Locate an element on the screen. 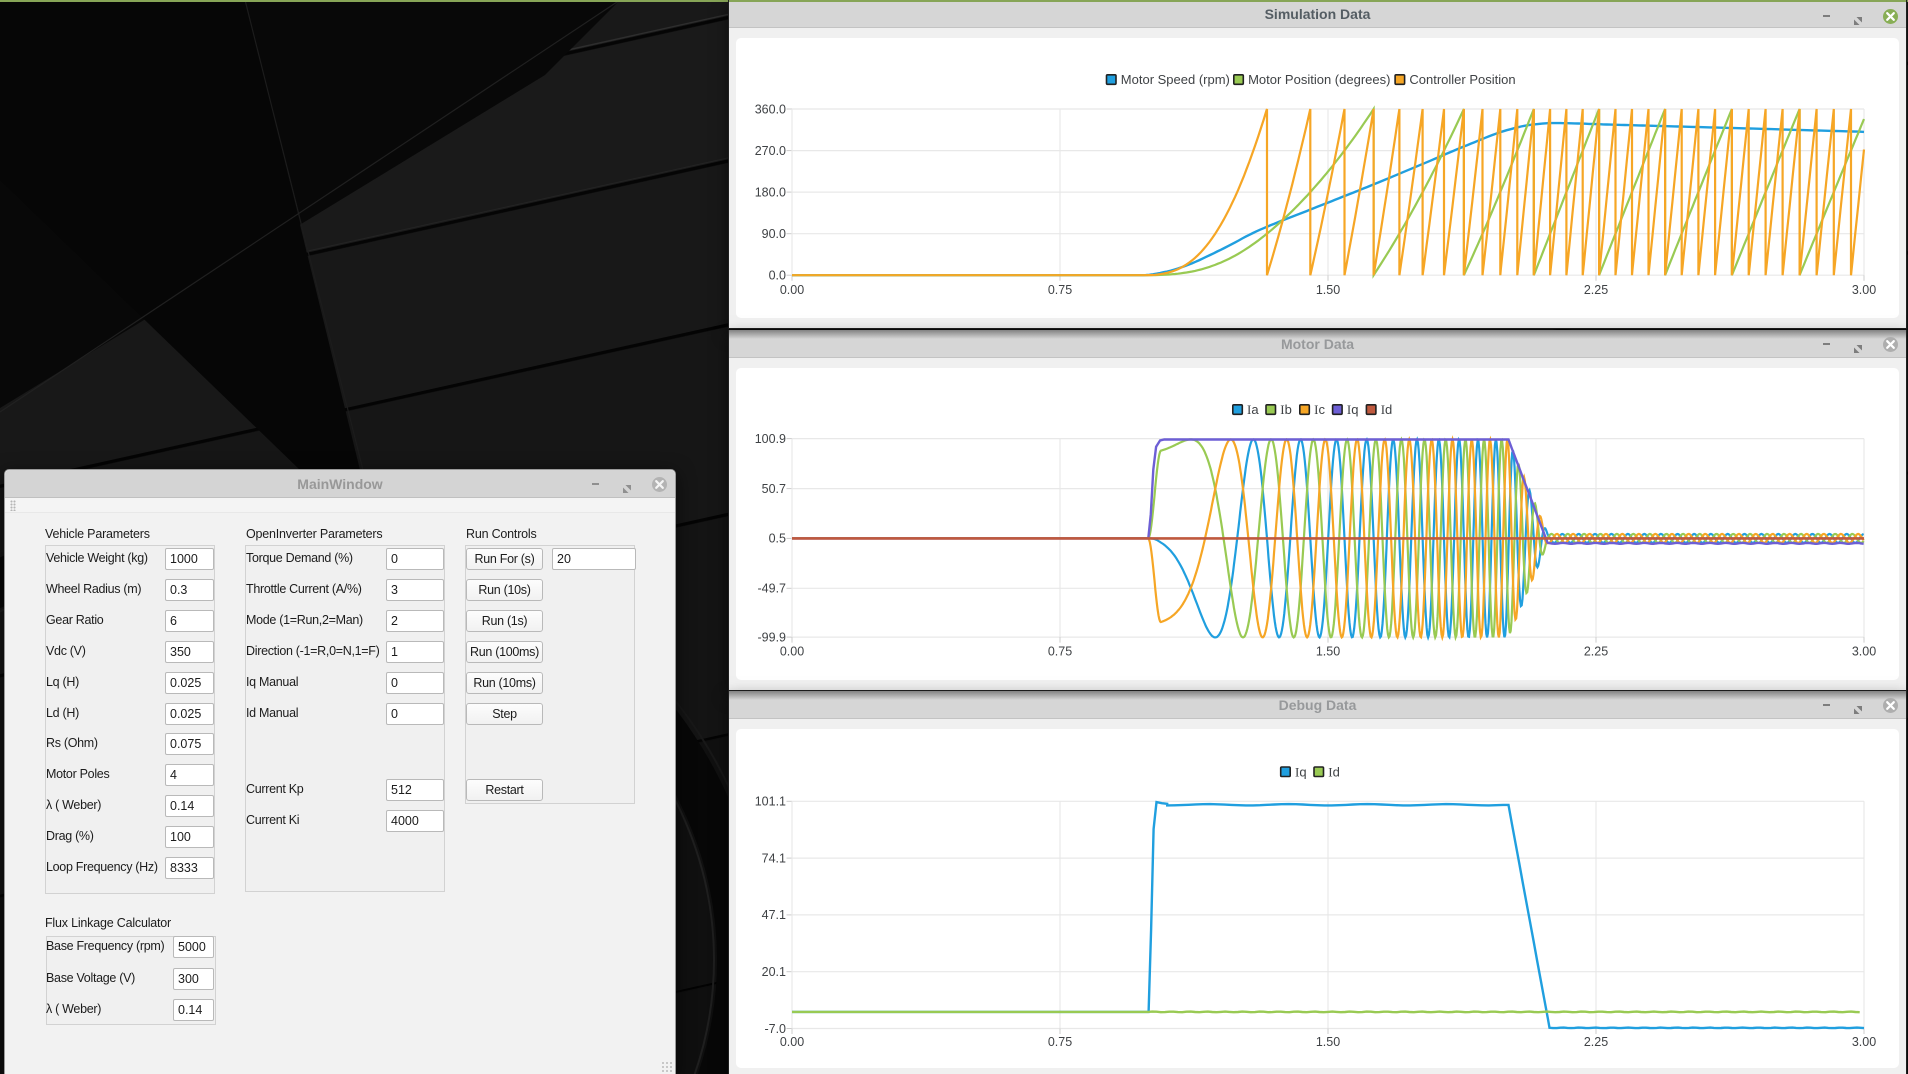 The width and height of the screenshot is (1908, 1074). svg-text: 360.0 is located at coordinates (770, 109).